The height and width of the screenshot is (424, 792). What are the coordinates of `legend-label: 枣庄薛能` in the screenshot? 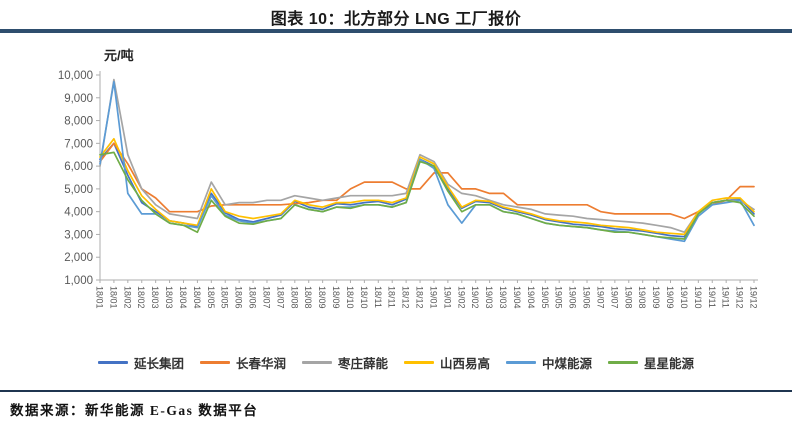 It's located at (362, 364).